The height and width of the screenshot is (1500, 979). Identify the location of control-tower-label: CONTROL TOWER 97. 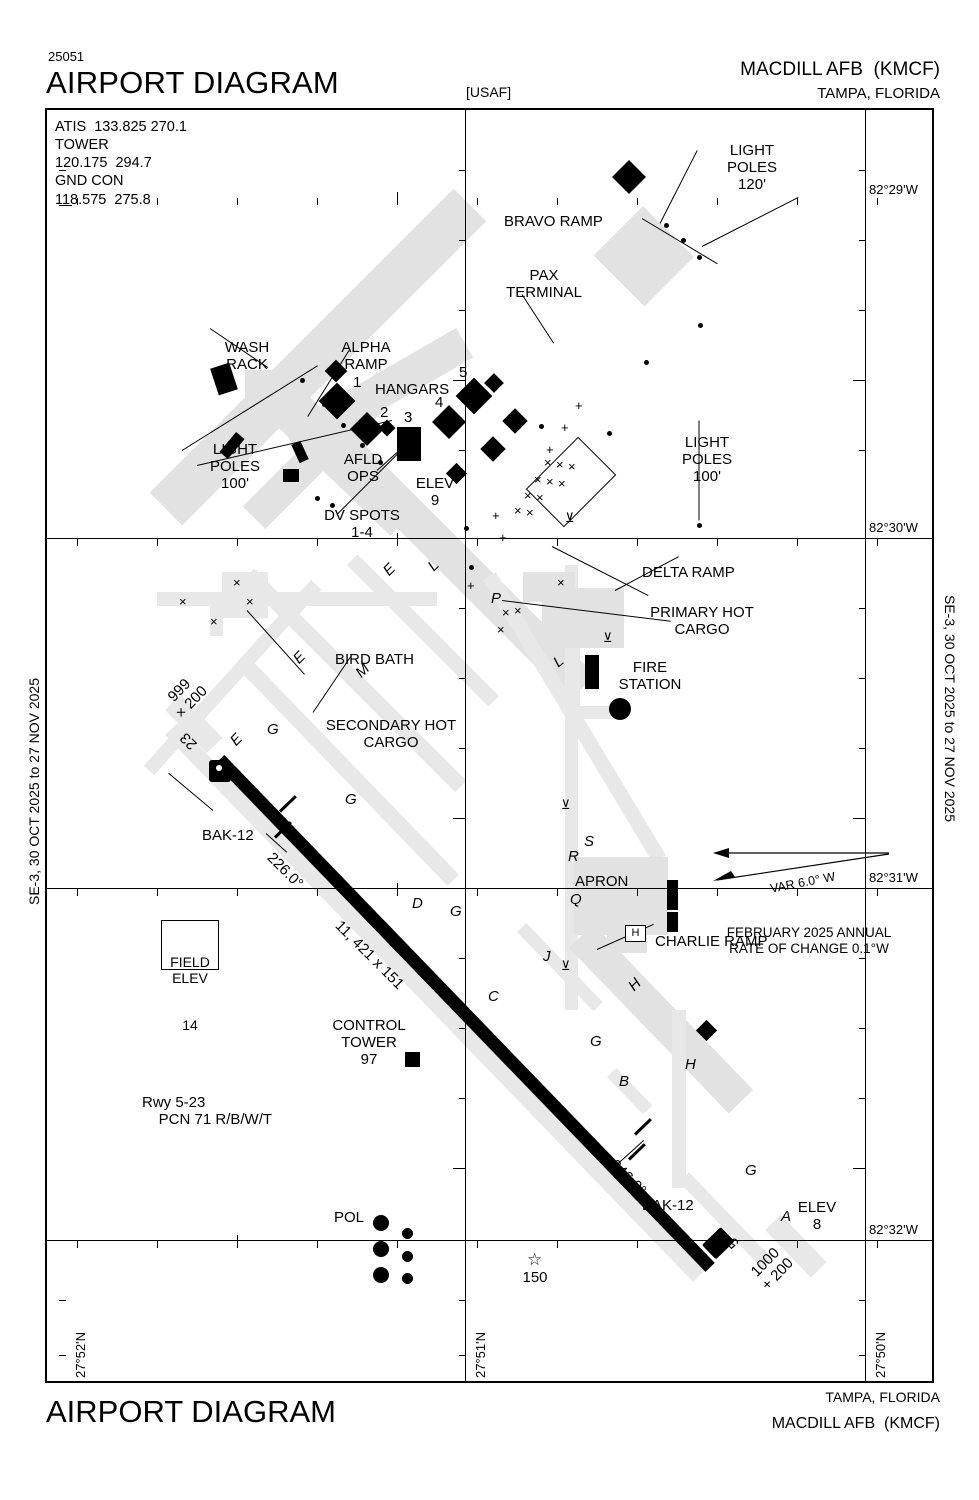
(369, 1042).